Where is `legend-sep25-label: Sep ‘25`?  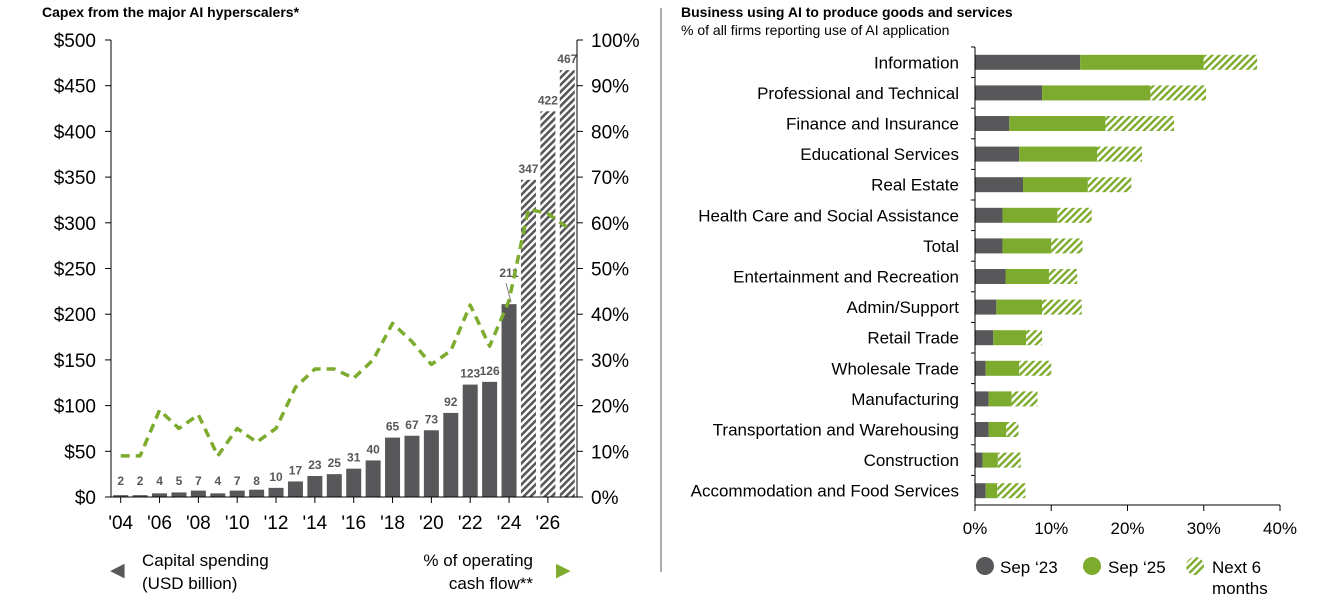
legend-sep25-label: Sep ‘25 is located at coordinates (1137, 567).